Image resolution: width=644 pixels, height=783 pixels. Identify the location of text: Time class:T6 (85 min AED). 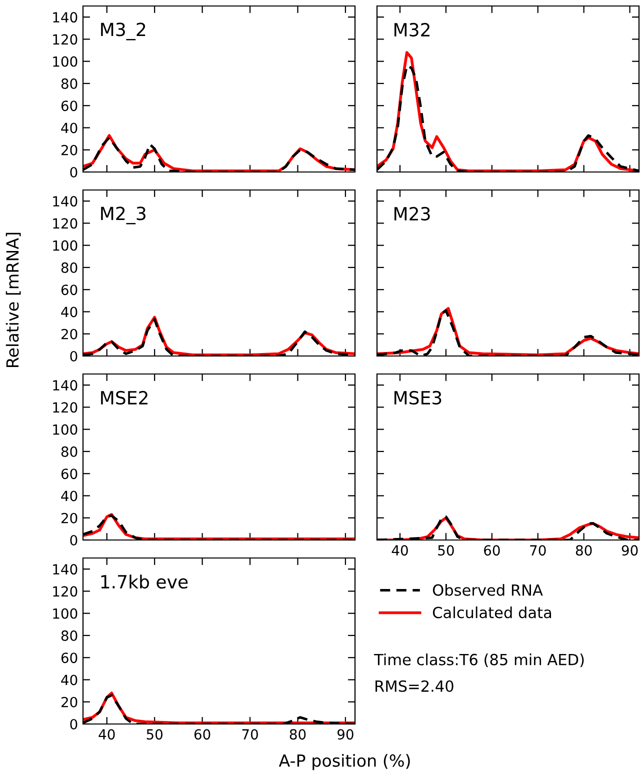
(479, 661).